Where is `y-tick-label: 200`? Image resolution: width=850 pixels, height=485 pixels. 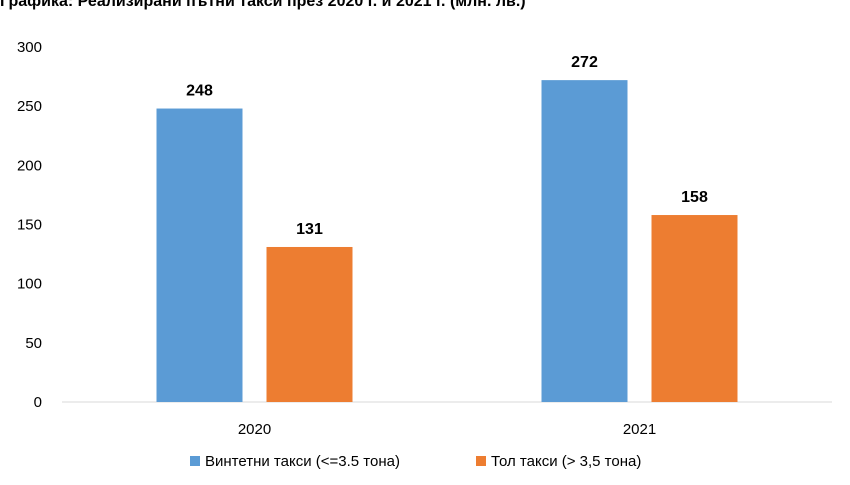 y-tick-label: 200 is located at coordinates (29, 165).